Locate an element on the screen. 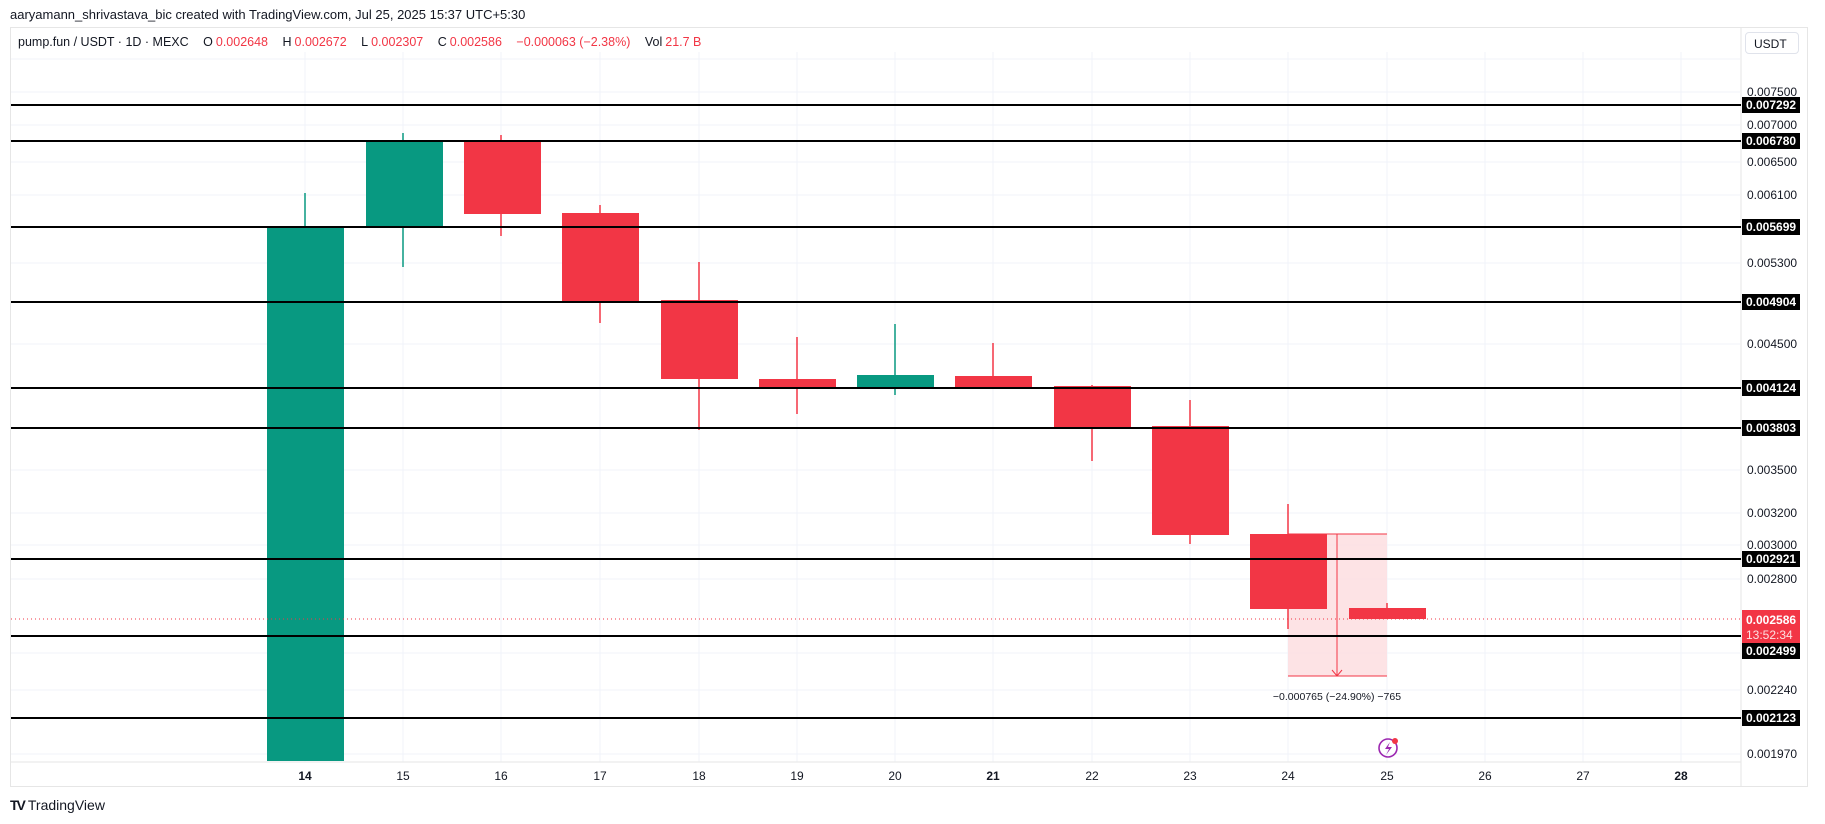 This screenshot has width=1825, height=824. volume-value: 21.7 B is located at coordinates (683, 42).